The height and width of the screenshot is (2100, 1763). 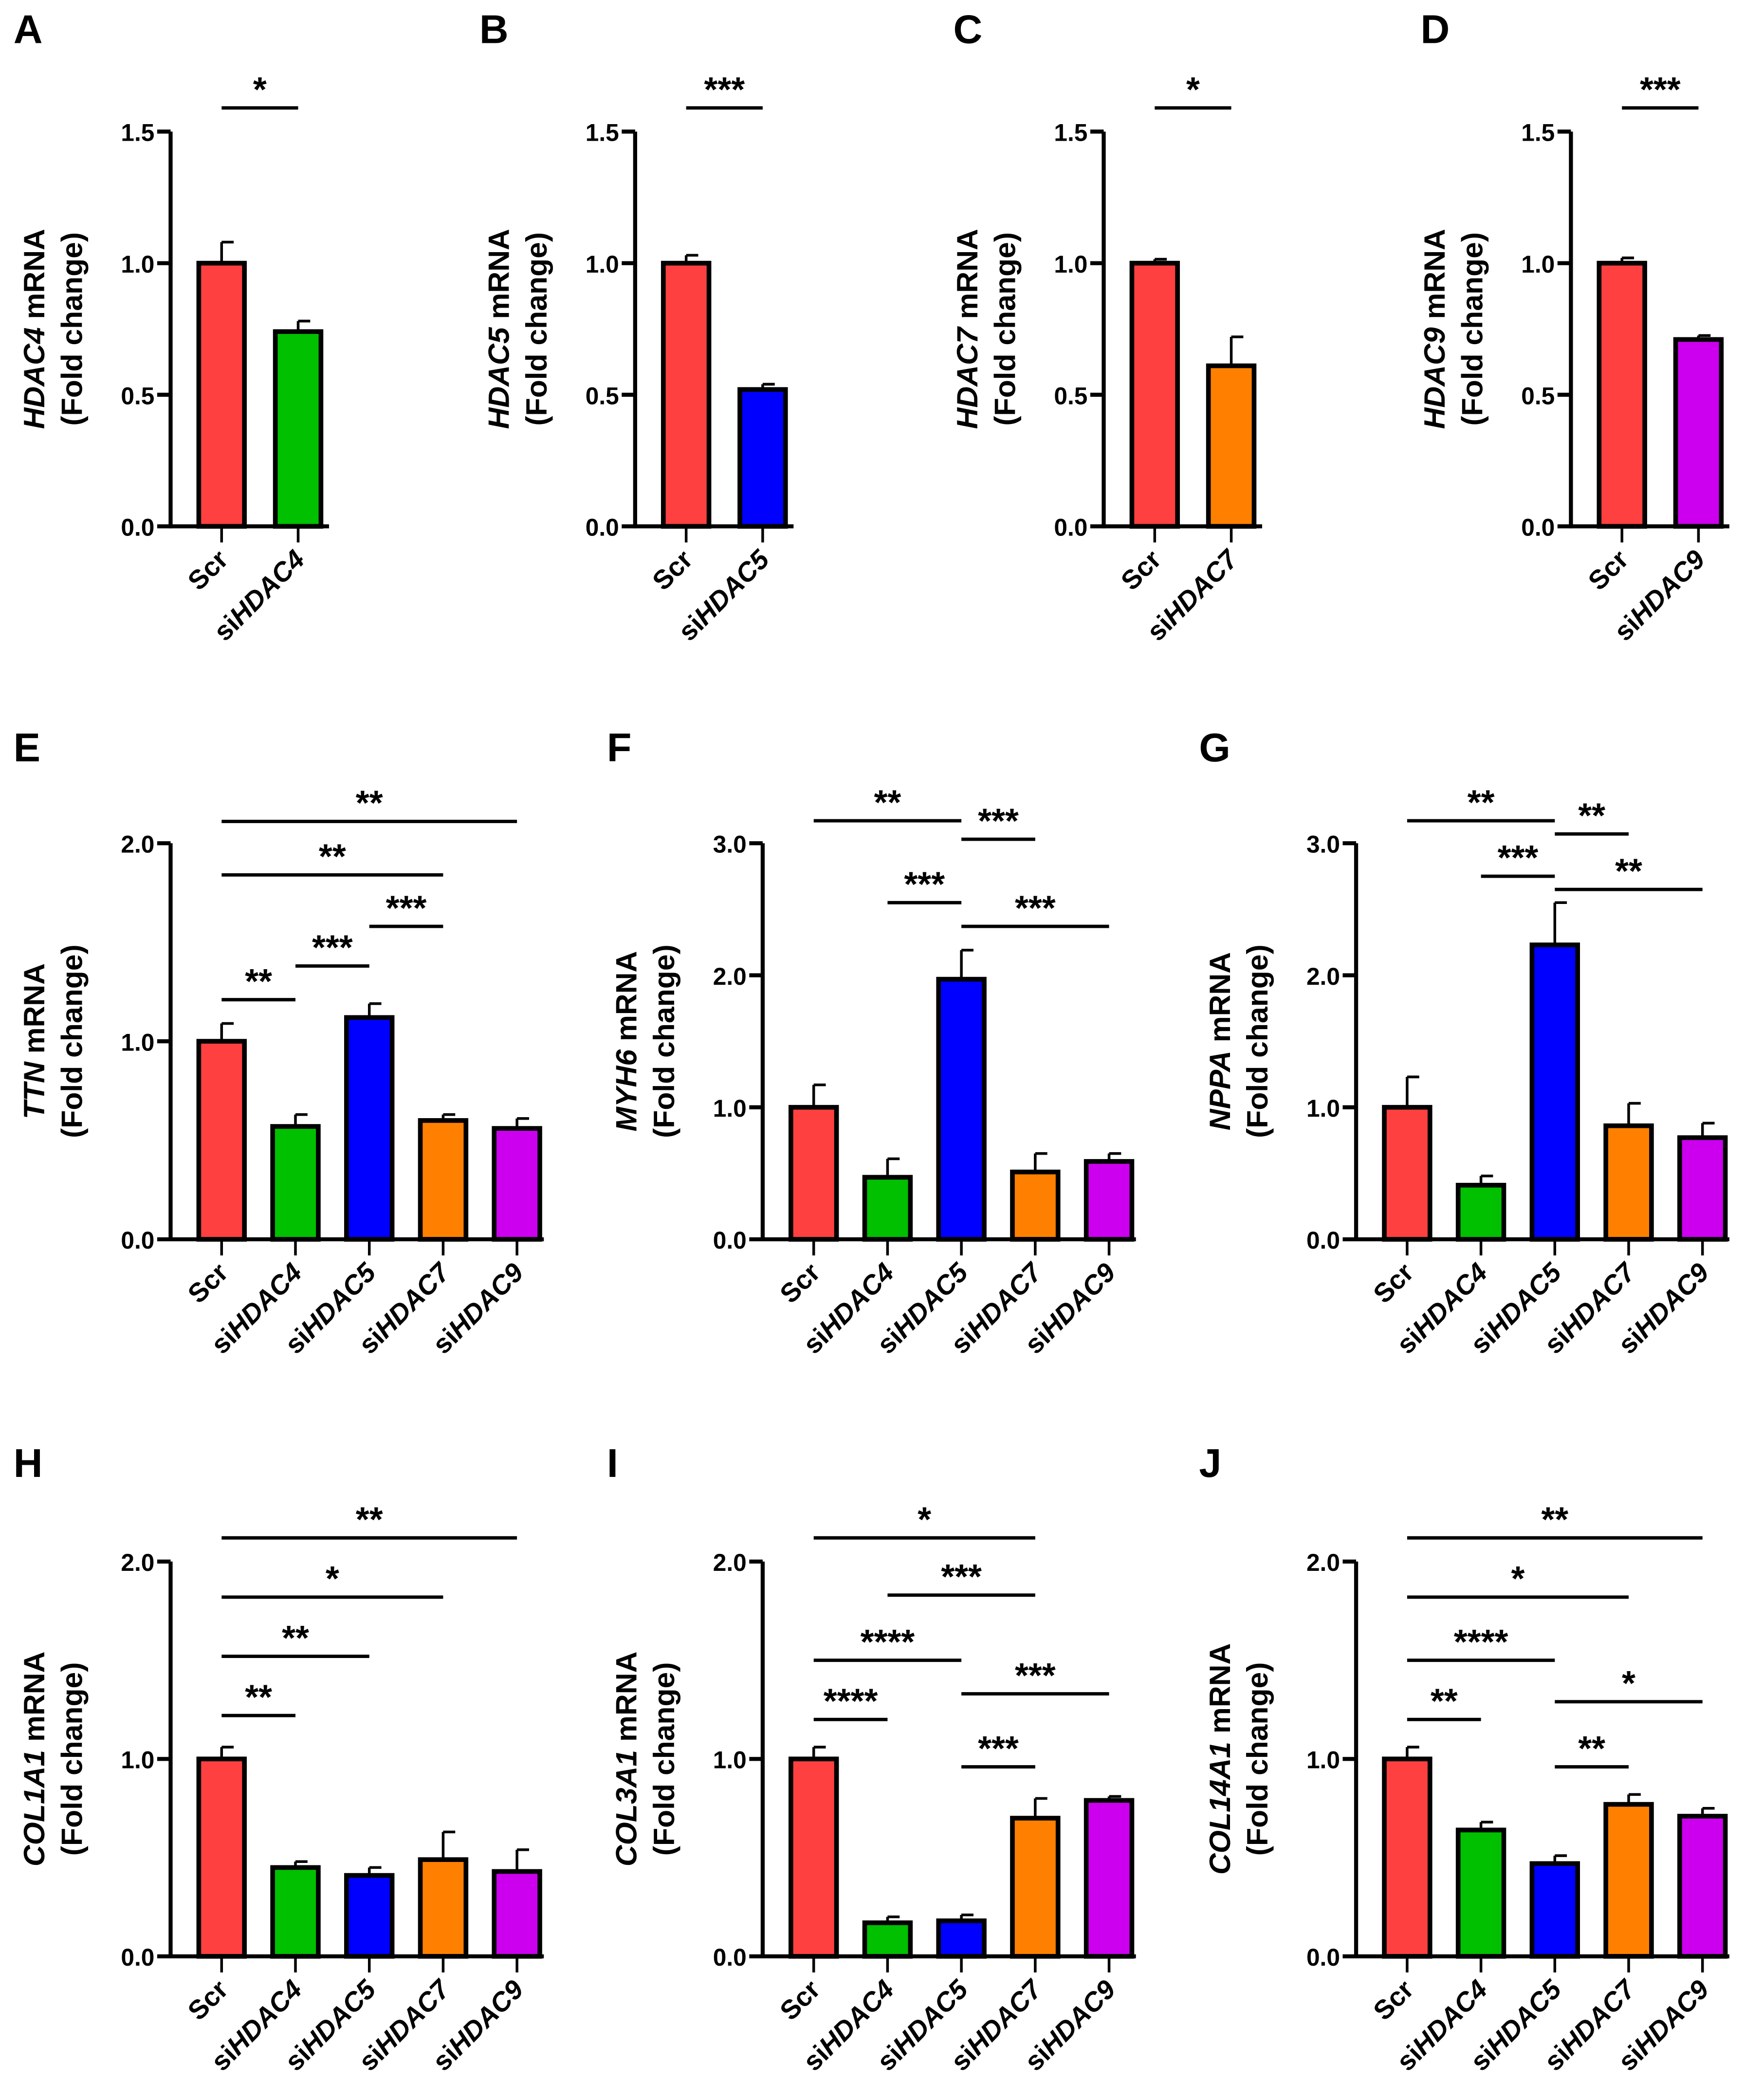 What do you see at coordinates (1210, 1463) in the screenshot?
I see `panel-letter: J` at bounding box center [1210, 1463].